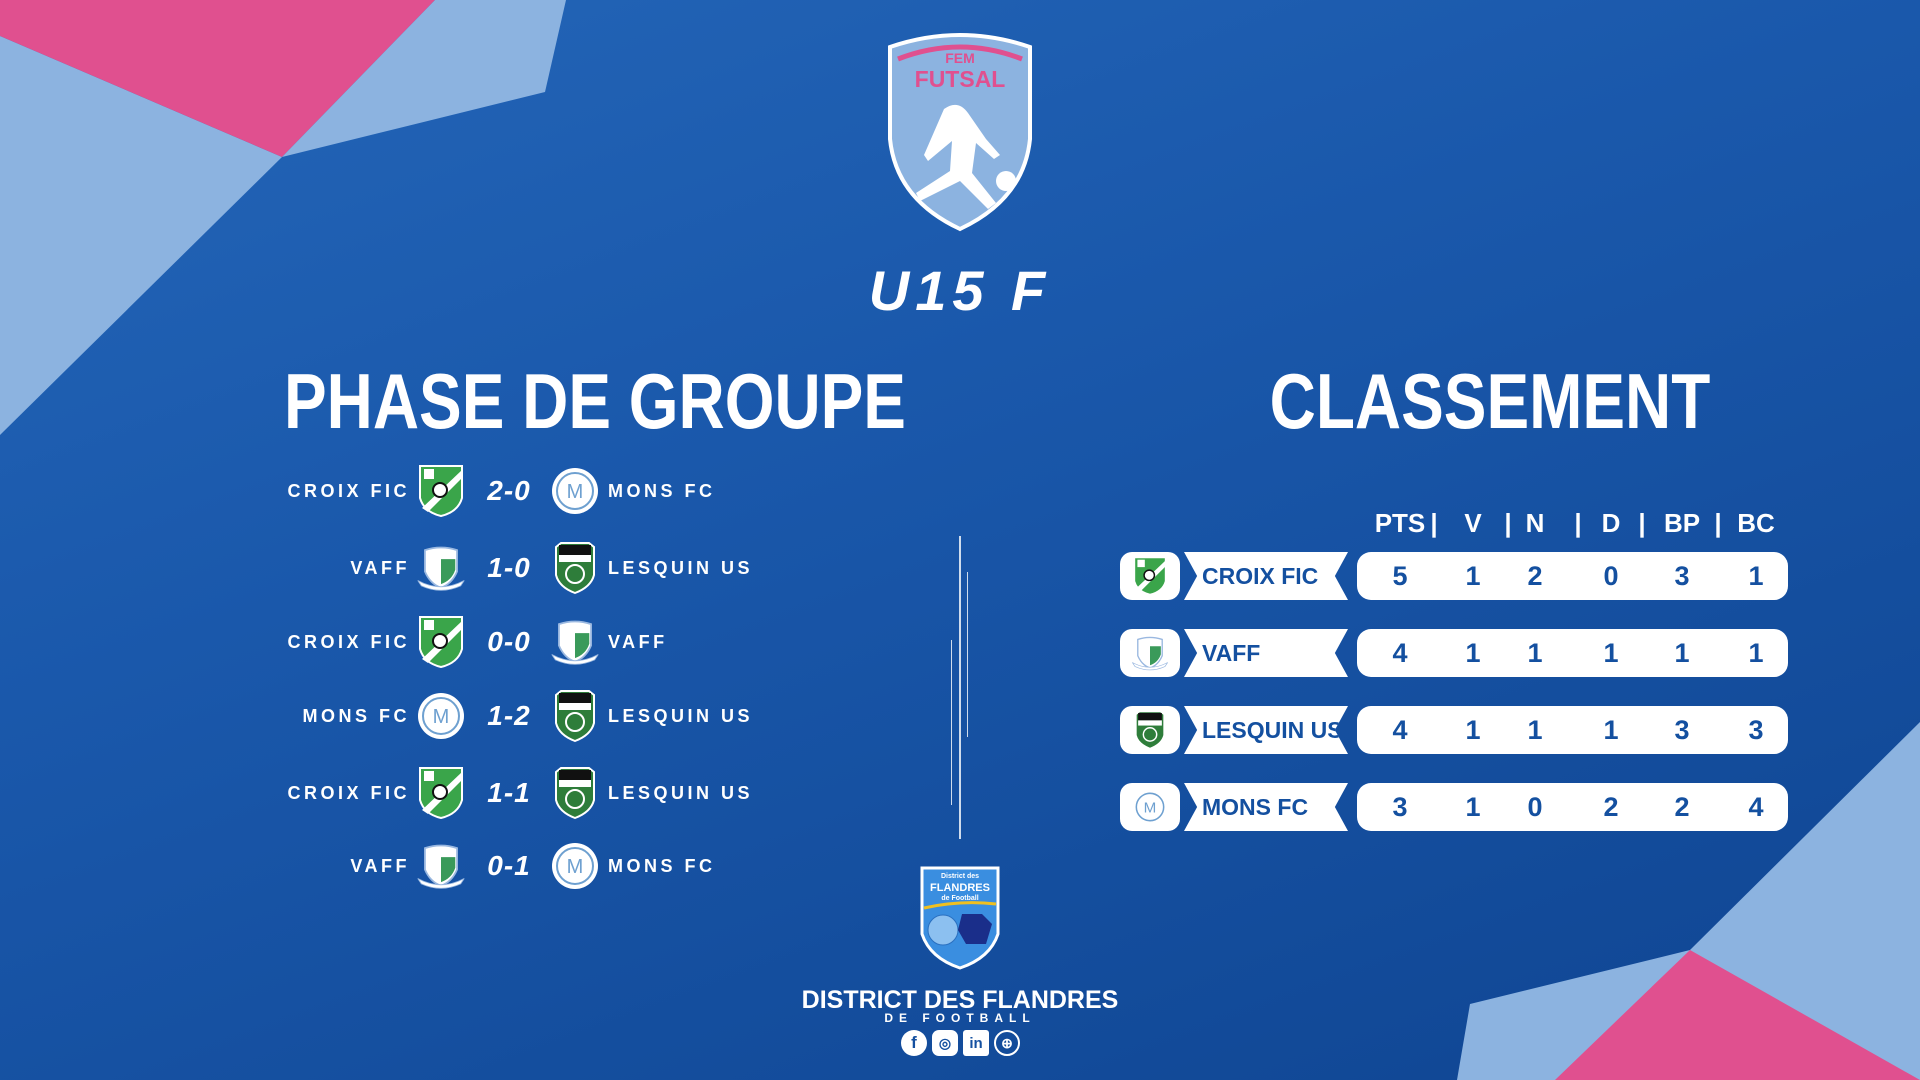 The height and width of the screenshot is (1080, 1920). I want to click on vaff-crest-icon, so click(1150, 653).